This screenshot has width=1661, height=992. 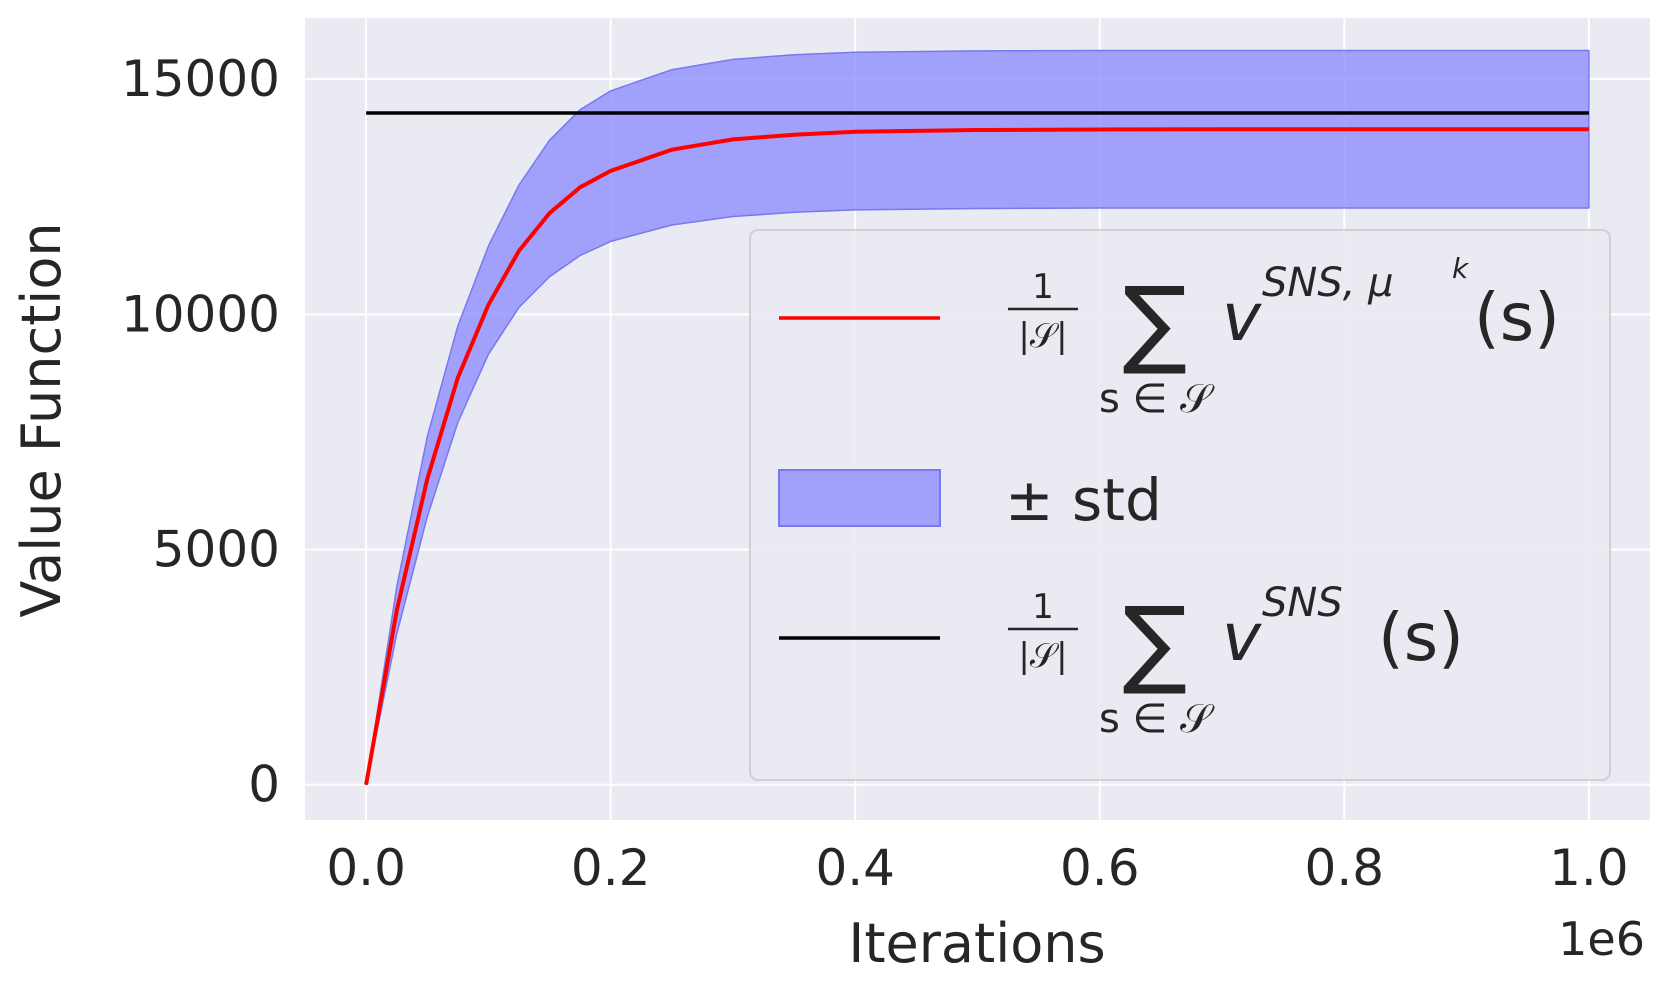 What do you see at coordinates (1157, 719) in the screenshot?
I see `legend-ref-sub: s ∈ 𝒮` at bounding box center [1157, 719].